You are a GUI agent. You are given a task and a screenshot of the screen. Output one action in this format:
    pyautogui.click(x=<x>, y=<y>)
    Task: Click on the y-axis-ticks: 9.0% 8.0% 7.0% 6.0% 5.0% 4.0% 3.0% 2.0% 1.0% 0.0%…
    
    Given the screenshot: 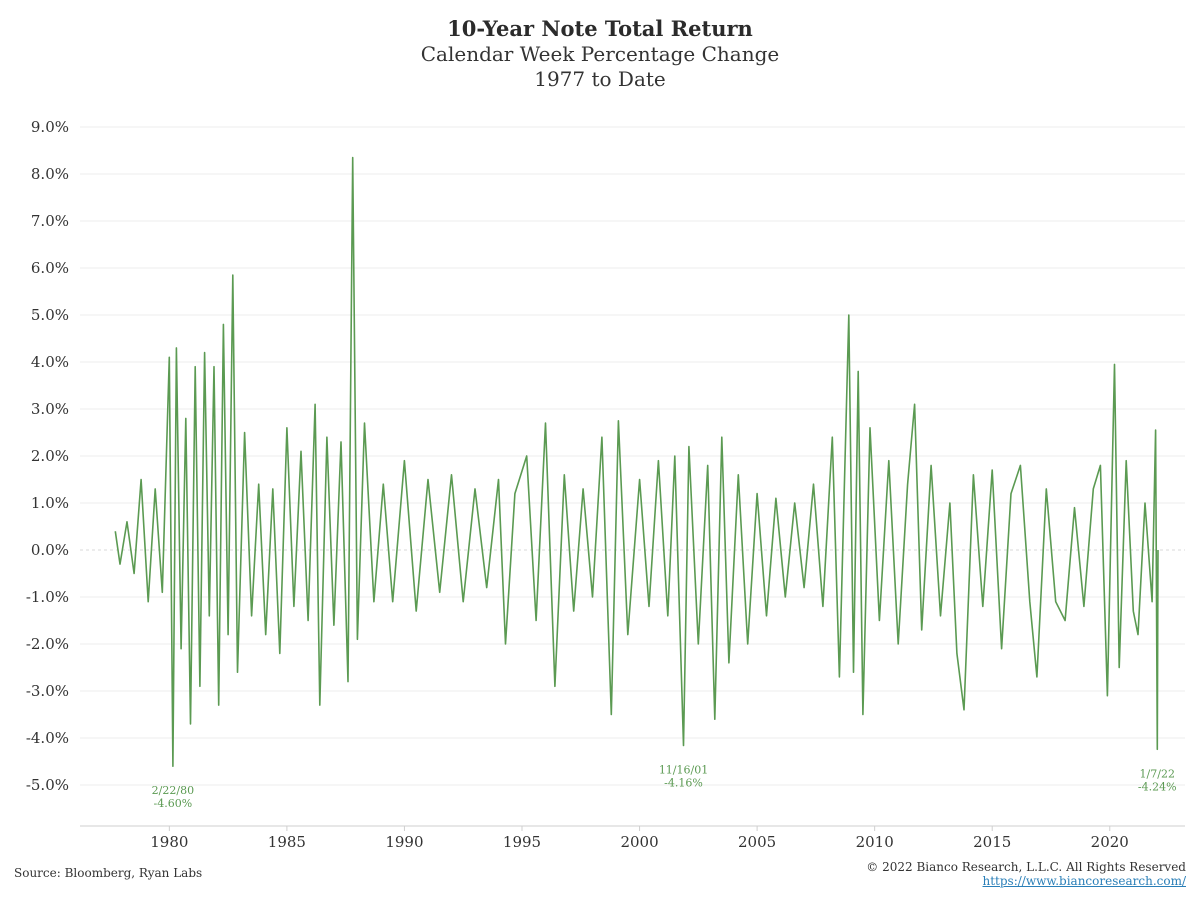 What is the action you would take?
    pyautogui.click(x=47, y=456)
    